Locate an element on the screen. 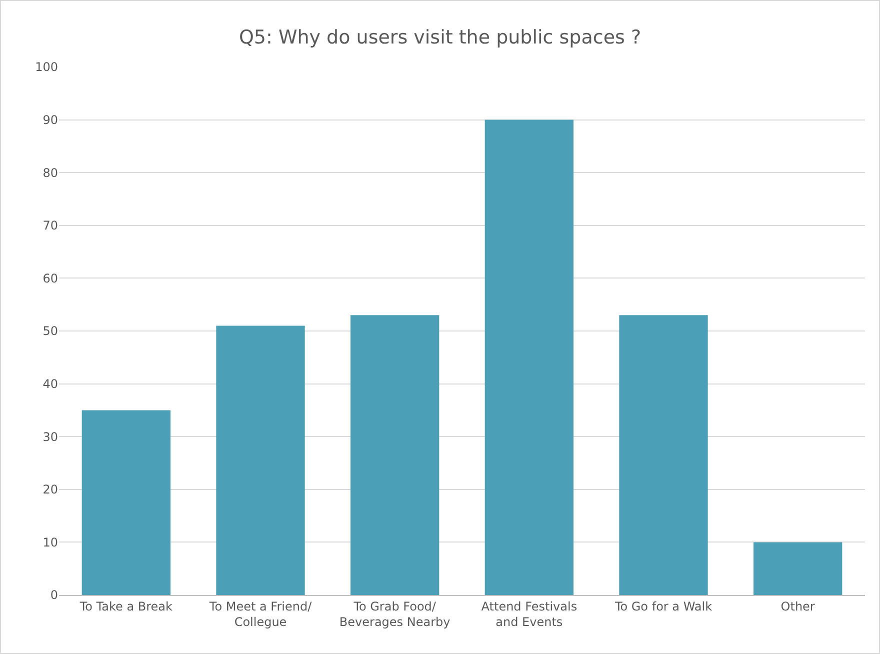  x-tick-label: Other is located at coordinates (797, 606).